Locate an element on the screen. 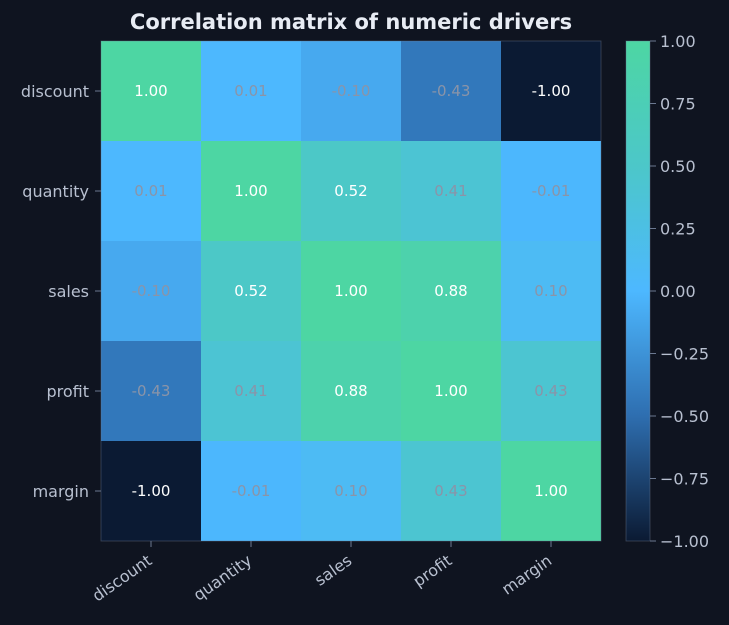 This screenshot has height=625, width=729. heatmap-cell-profit-quantity is located at coordinates (251, 391).